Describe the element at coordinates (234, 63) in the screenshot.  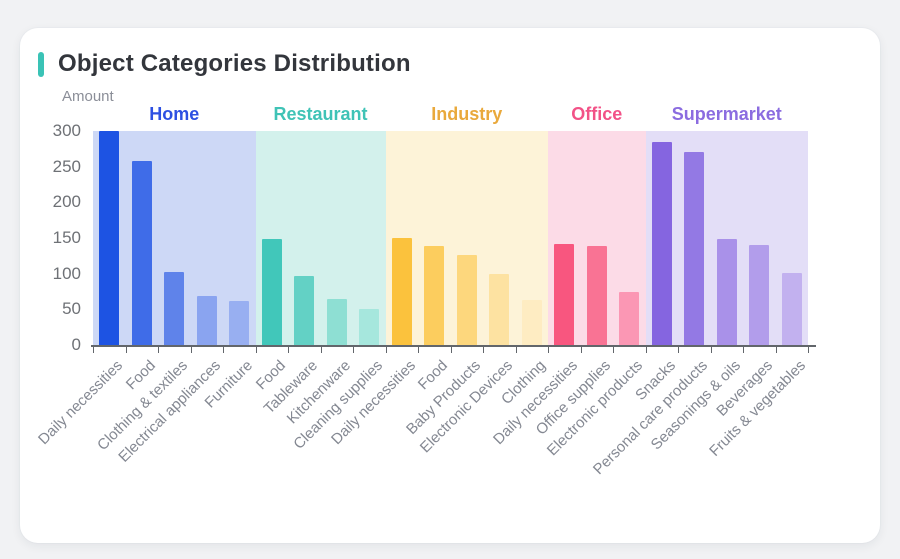
I see `chart-title: Object Categories Distribution` at that location.